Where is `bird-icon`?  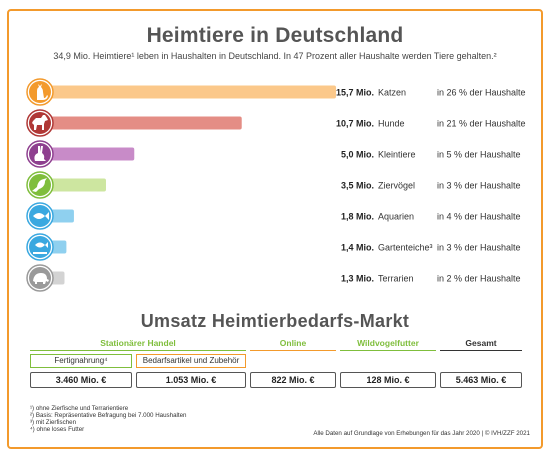
bird-icon is located at coordinates (40, 185).